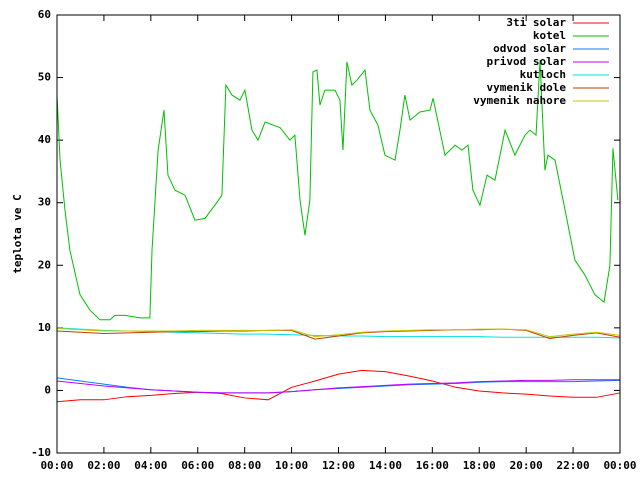  I want to click on legend-label: kutloch, so click(543, 74).